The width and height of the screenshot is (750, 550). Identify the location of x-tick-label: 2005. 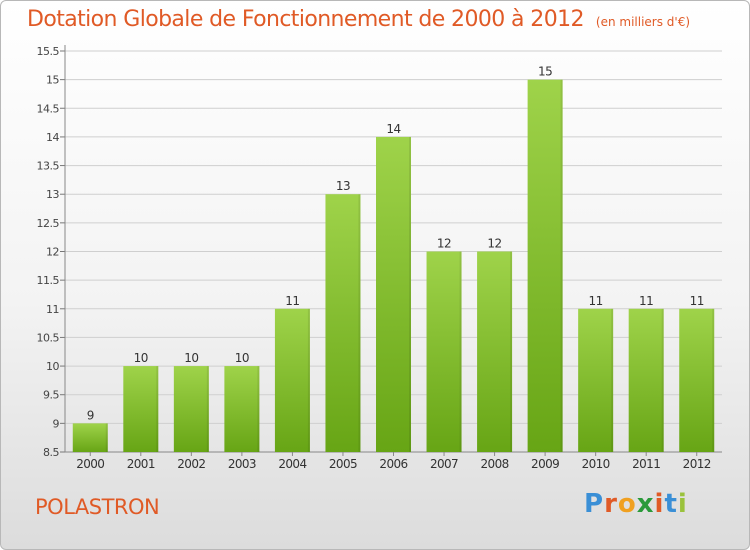
(343, 464).